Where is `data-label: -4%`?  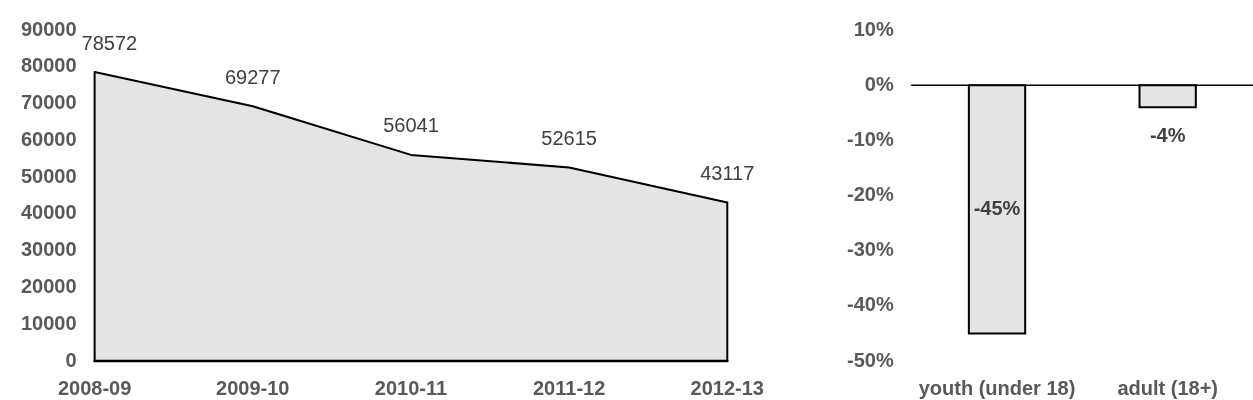 data-label: -4% is located at coordinates (1167, 134).